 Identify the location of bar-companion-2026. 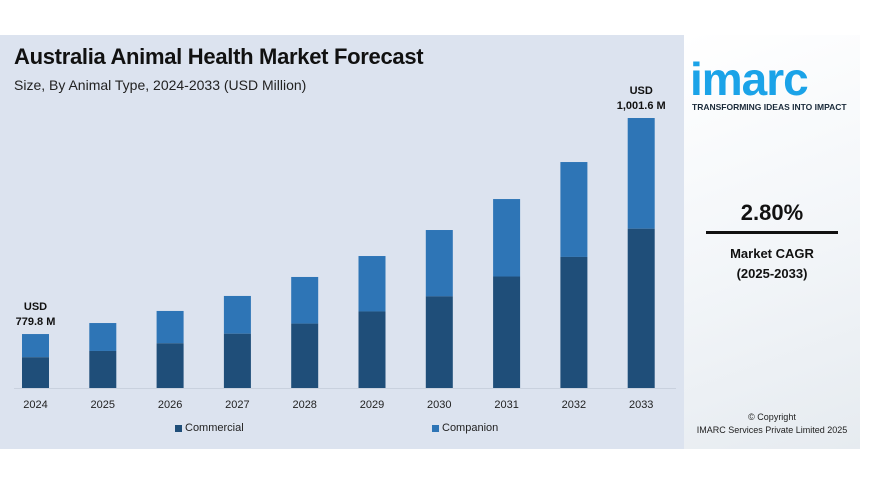
(170, 327).